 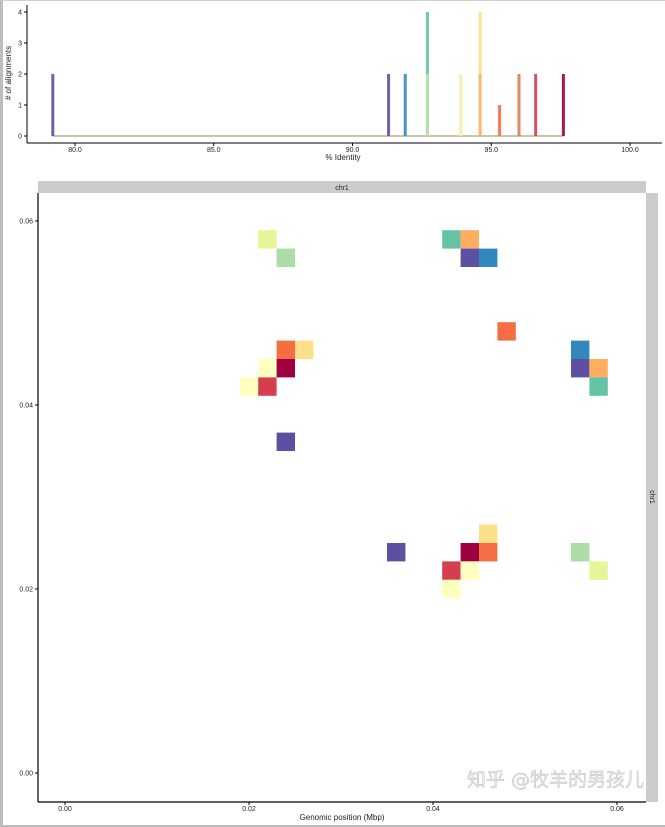 I want to click on histogram-bars, so click(x=308, y=74).